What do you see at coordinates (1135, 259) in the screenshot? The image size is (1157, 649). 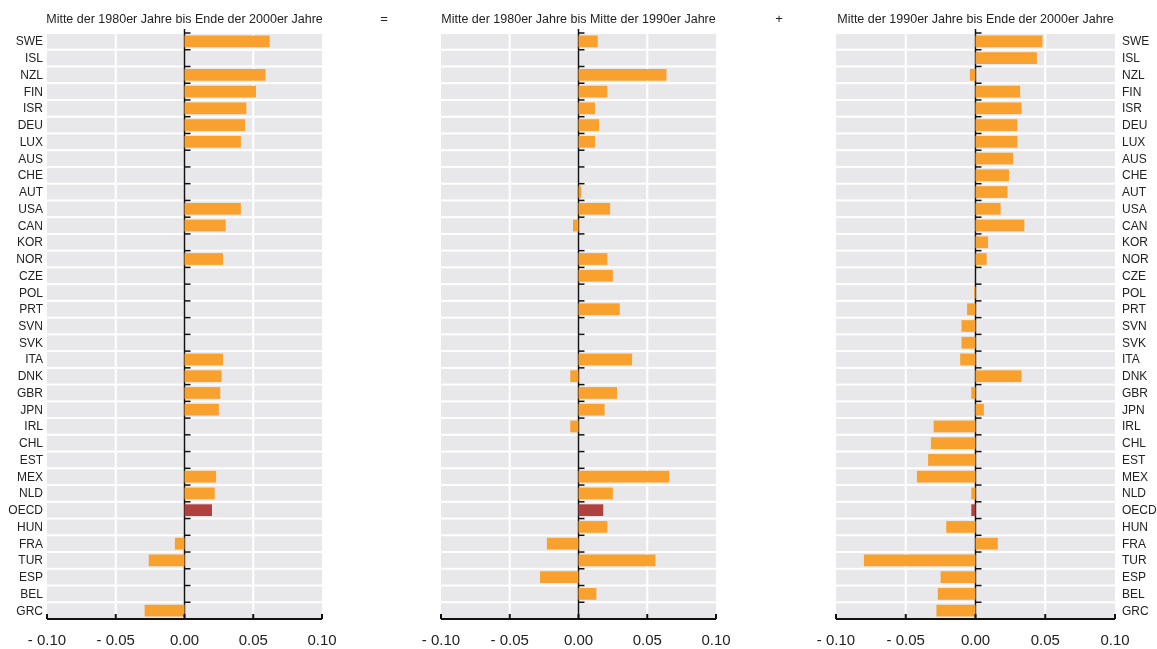 I see `y-tick-label: NOR` at bounding box center [1135, 259].